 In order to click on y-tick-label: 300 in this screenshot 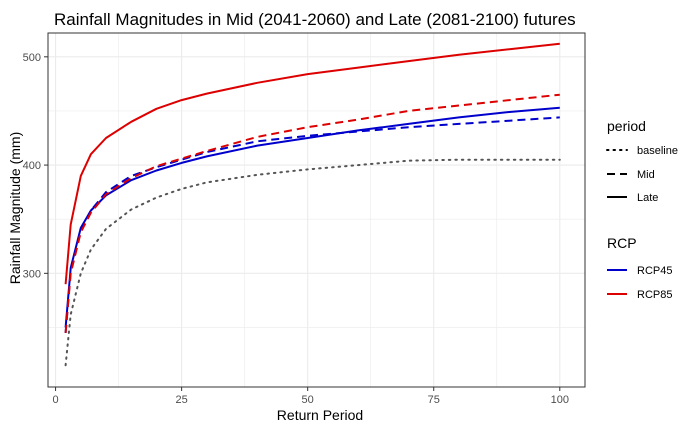, I will do `click(32, 274)`.